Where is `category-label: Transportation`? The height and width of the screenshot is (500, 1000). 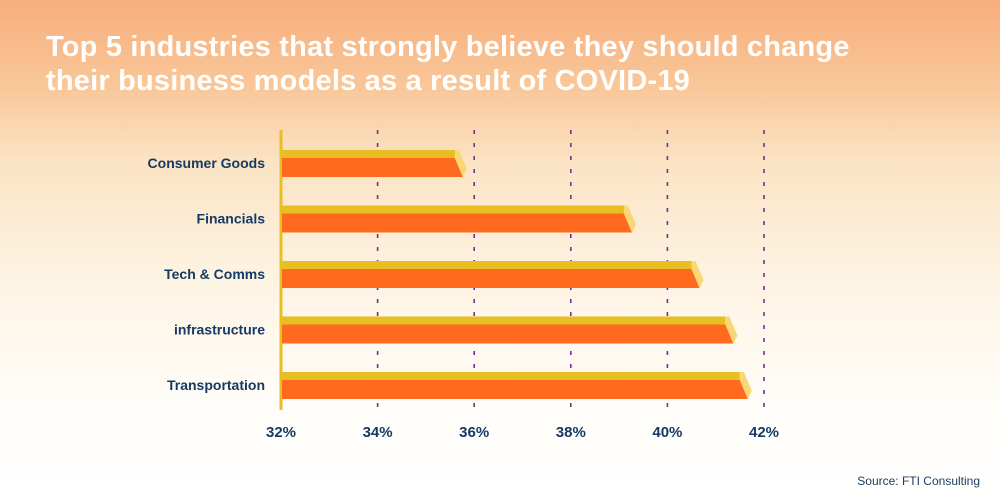
category-label: Transportation is located at coordinates (216, 385).